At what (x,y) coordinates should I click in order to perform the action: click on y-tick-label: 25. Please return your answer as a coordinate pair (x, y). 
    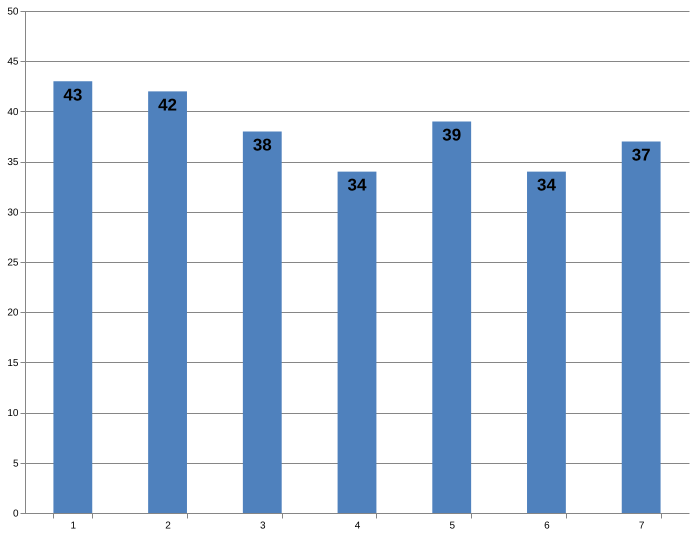
    Looking at the image, I should click on (13, 263).